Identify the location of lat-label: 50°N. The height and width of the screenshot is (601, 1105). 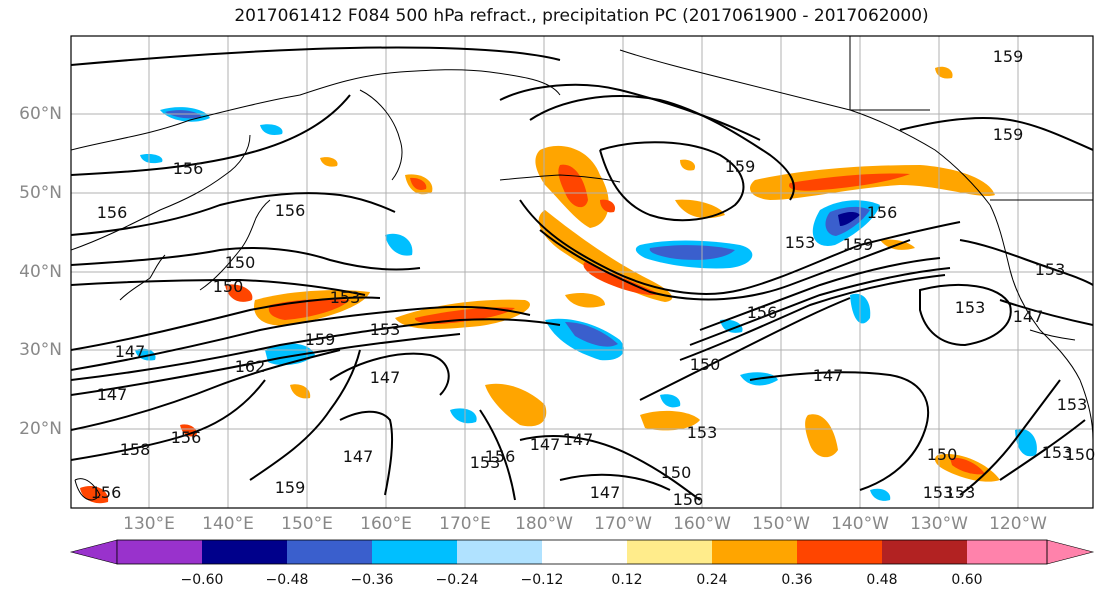
(40, 193).